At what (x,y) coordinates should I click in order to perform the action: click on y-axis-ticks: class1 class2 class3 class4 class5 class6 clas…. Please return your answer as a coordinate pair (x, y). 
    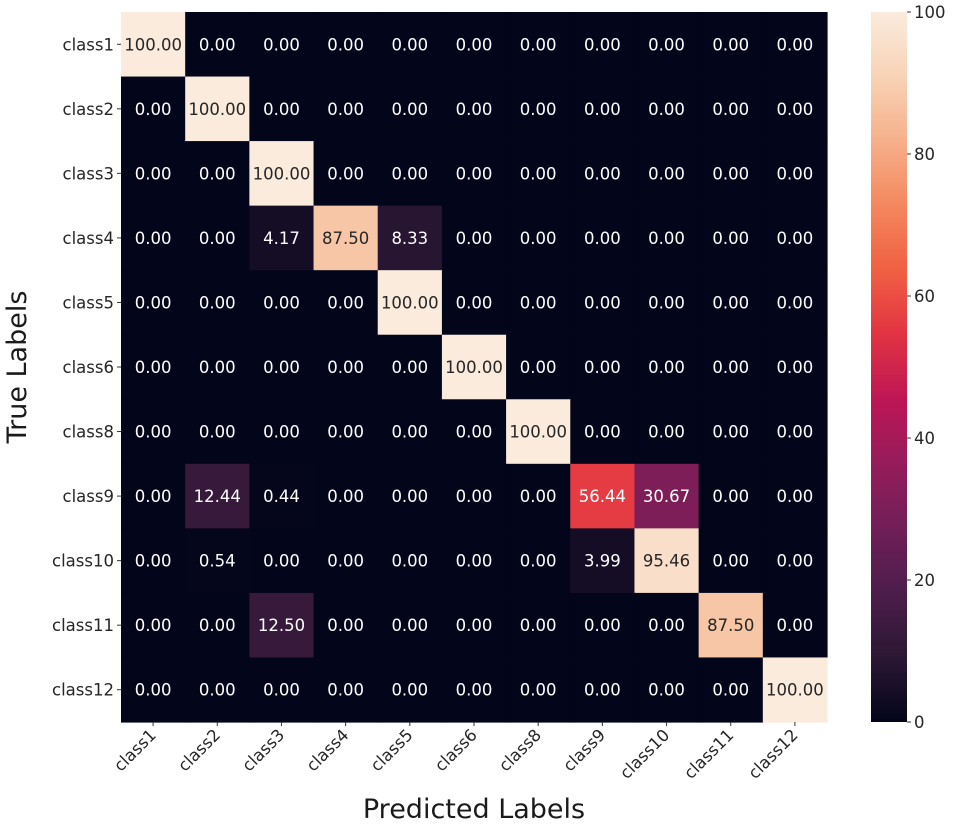
    Looking at the image, I should click on (86, 367).